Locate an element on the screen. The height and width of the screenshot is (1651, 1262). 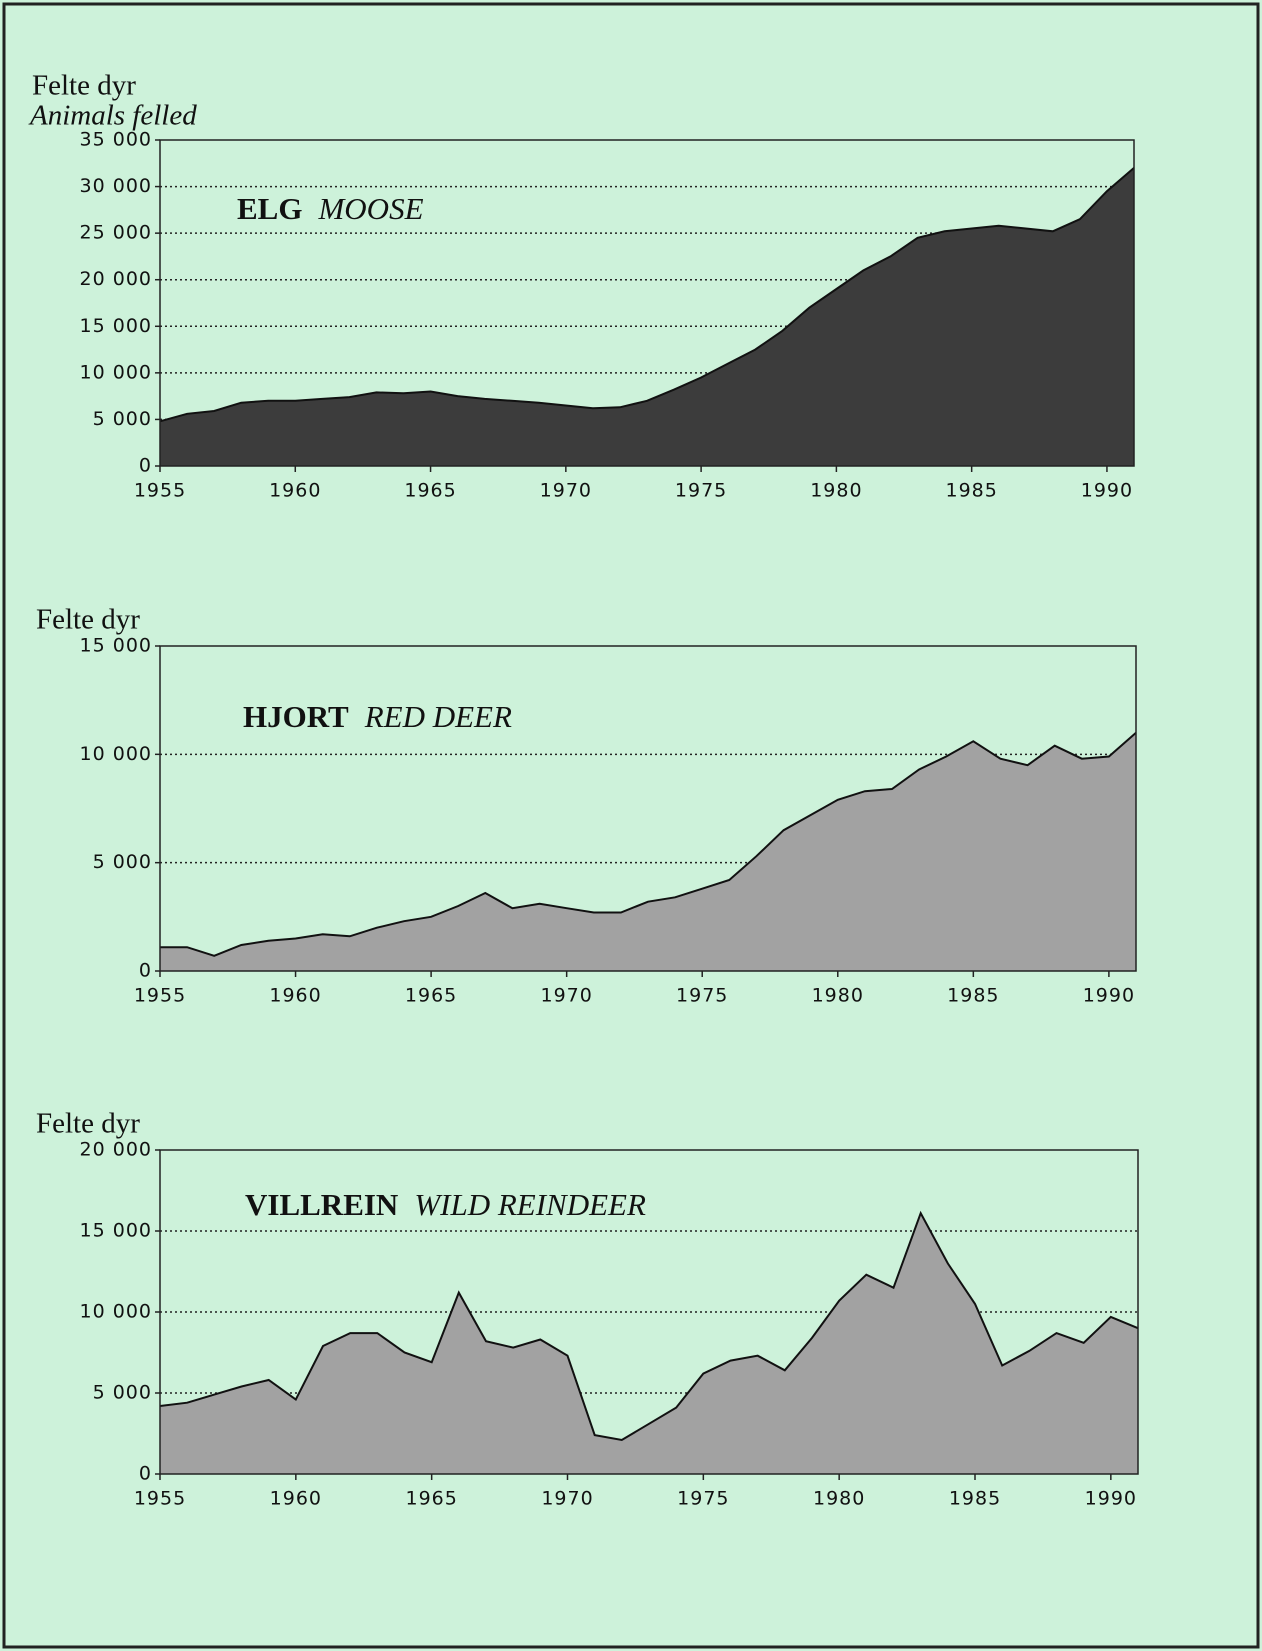
chart-subtitle: WILD REINDEER is located at coordinates (530, 1204).